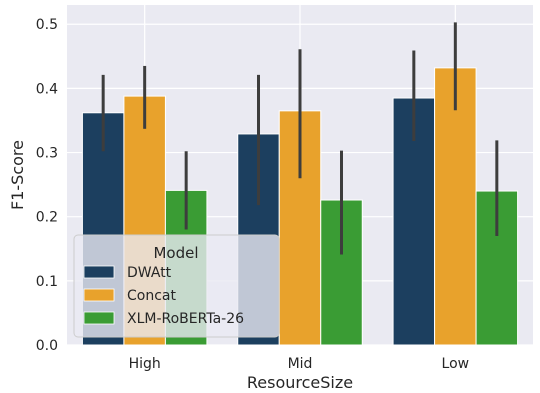 This screenshot has height=393, width=540. I want to click on x-tick-label: Mid, so click(300, 364).